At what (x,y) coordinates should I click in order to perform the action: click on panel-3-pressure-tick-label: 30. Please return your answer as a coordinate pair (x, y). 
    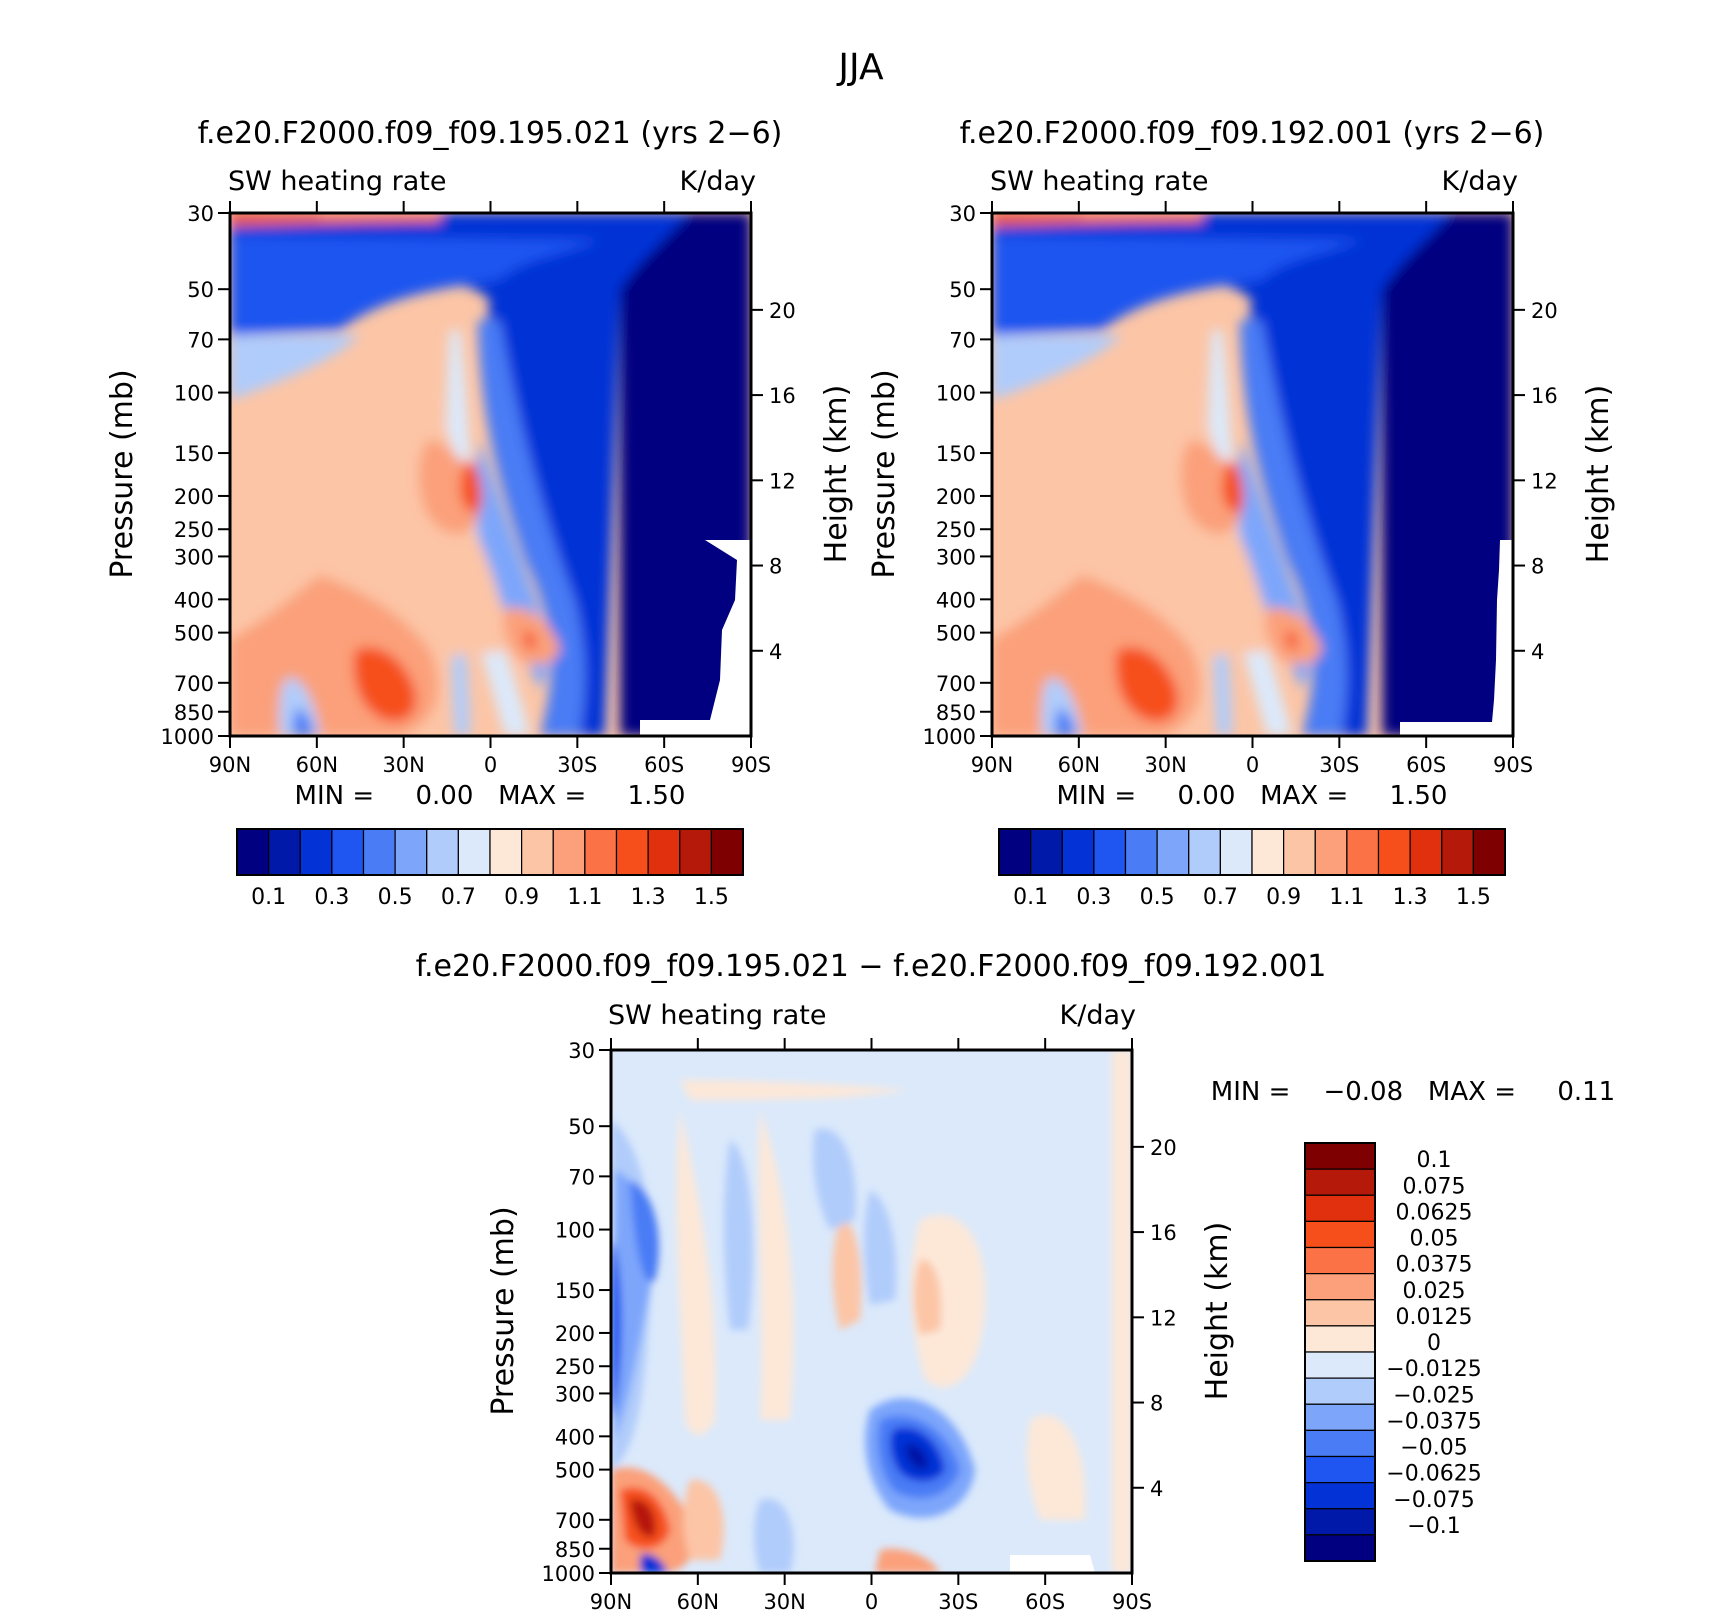
    Looking at the image, I should click on (581, 1051).